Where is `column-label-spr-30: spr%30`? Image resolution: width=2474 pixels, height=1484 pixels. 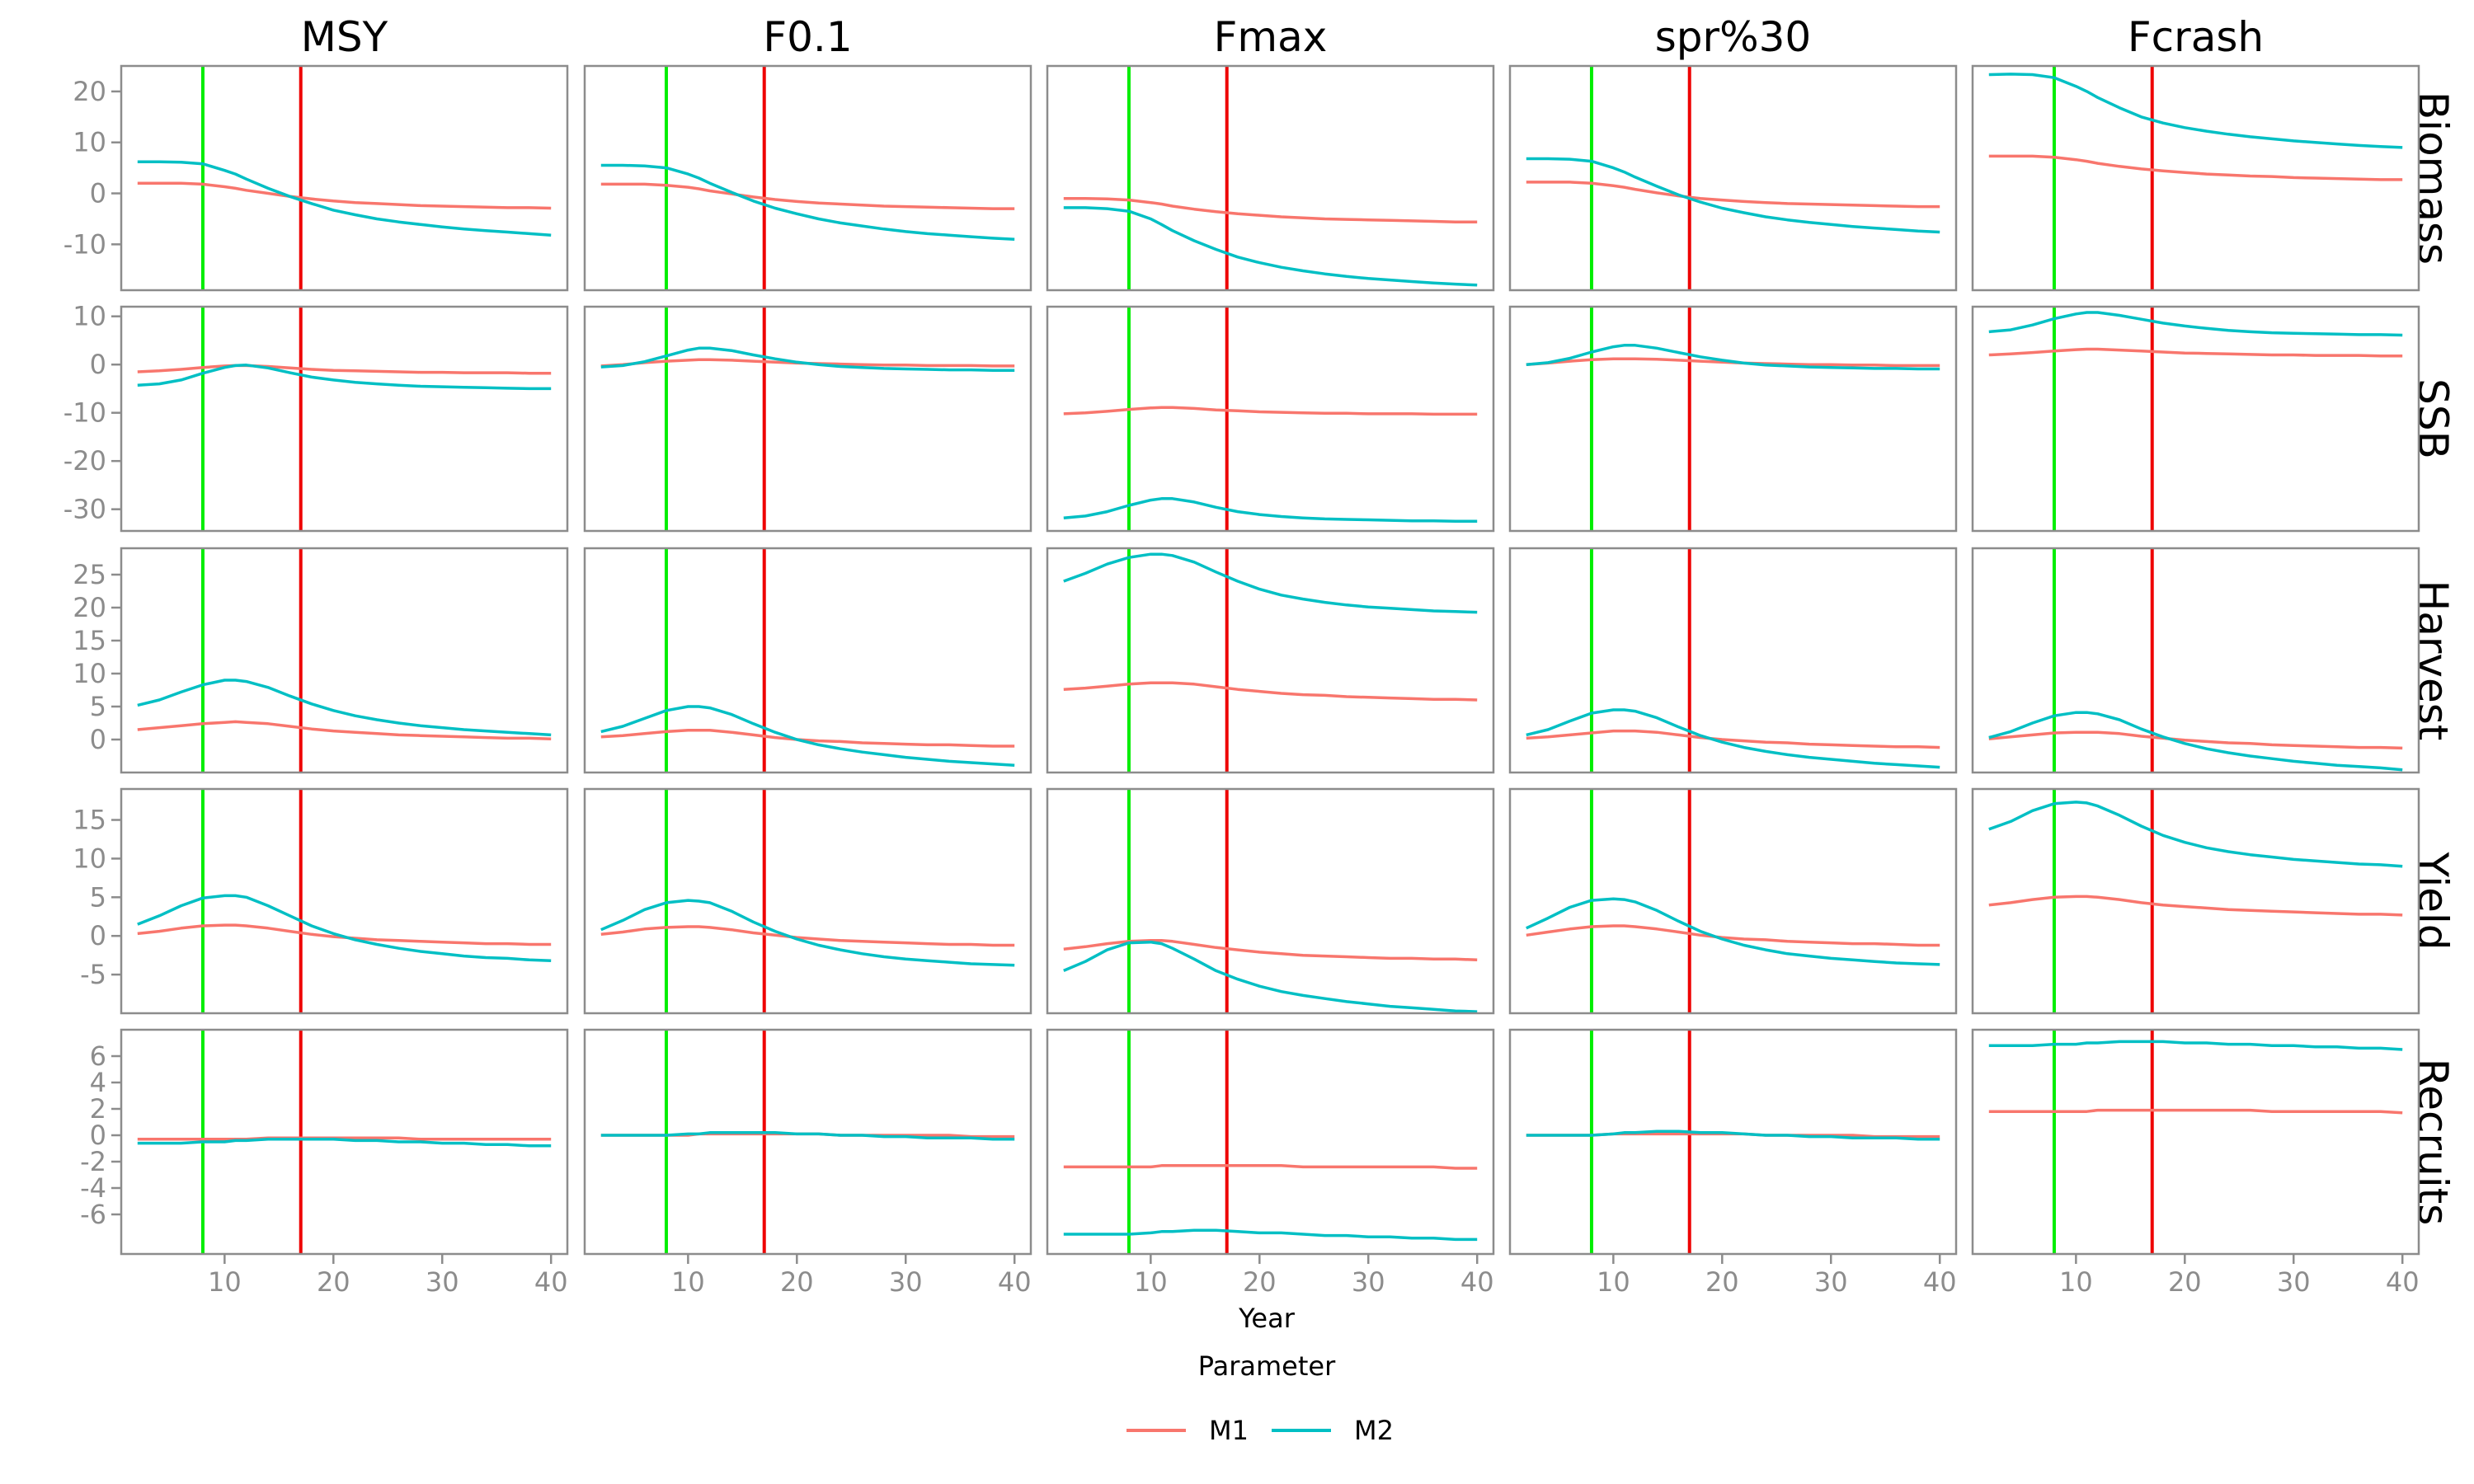
column-label-spr-30: spr%30 is located at coordinates (1733, 37).